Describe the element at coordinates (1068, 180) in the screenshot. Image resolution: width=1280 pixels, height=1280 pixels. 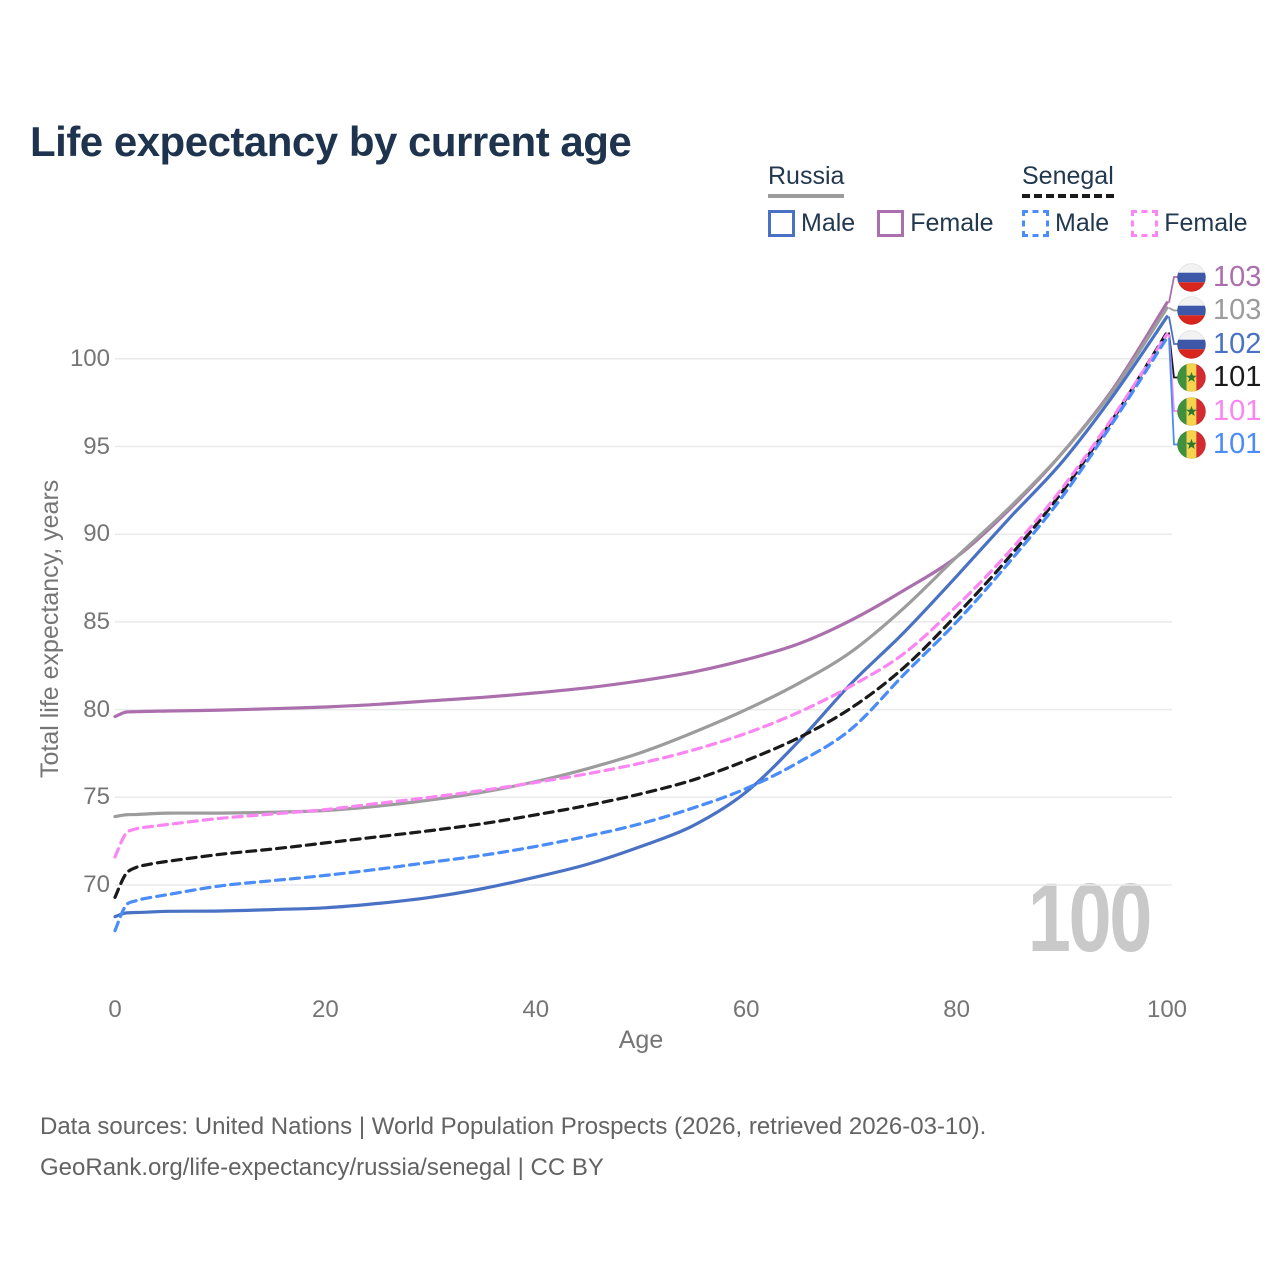
I see `legend-senegal-label: Senegal` at that location.